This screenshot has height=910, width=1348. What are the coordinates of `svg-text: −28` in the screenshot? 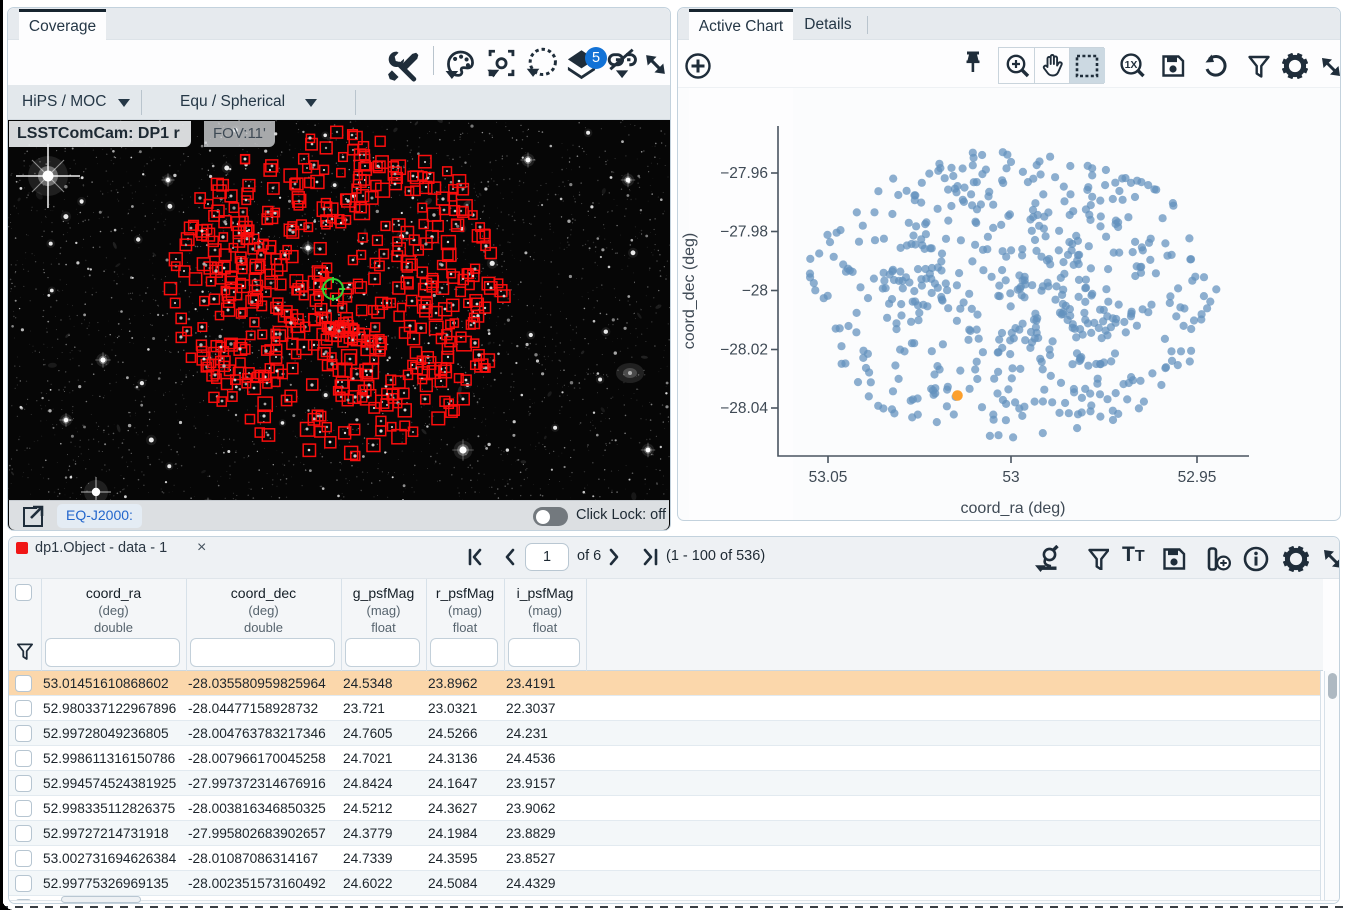 It's located at (755, 291).